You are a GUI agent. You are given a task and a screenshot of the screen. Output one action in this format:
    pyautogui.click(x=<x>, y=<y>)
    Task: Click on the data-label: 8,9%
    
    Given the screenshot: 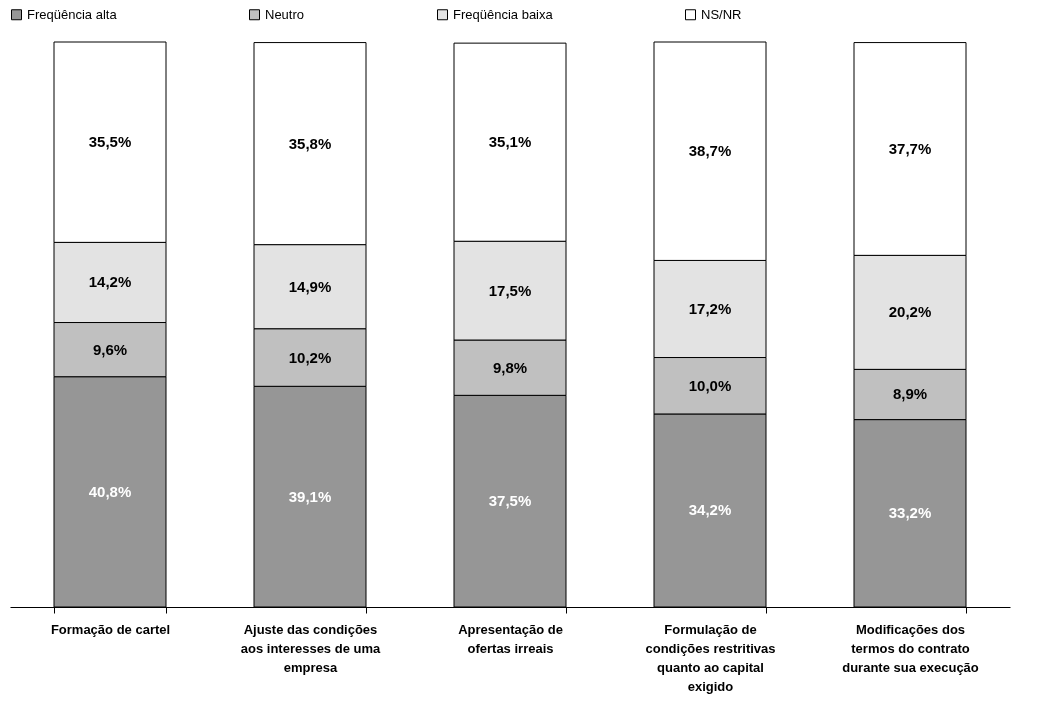 What is the action you would take?
    pyautogui.click(x=910, y=394)
    